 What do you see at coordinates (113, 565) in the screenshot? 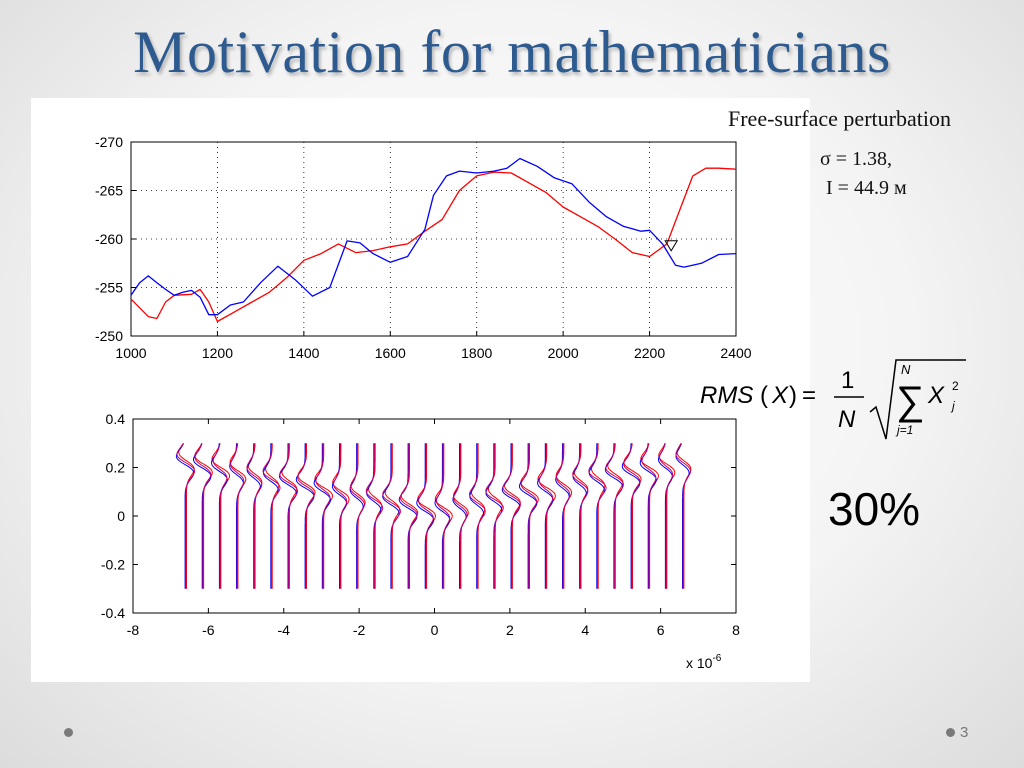
I see `bottom-chart-ytick-label: -0.2` at bounding box center [113, 565].